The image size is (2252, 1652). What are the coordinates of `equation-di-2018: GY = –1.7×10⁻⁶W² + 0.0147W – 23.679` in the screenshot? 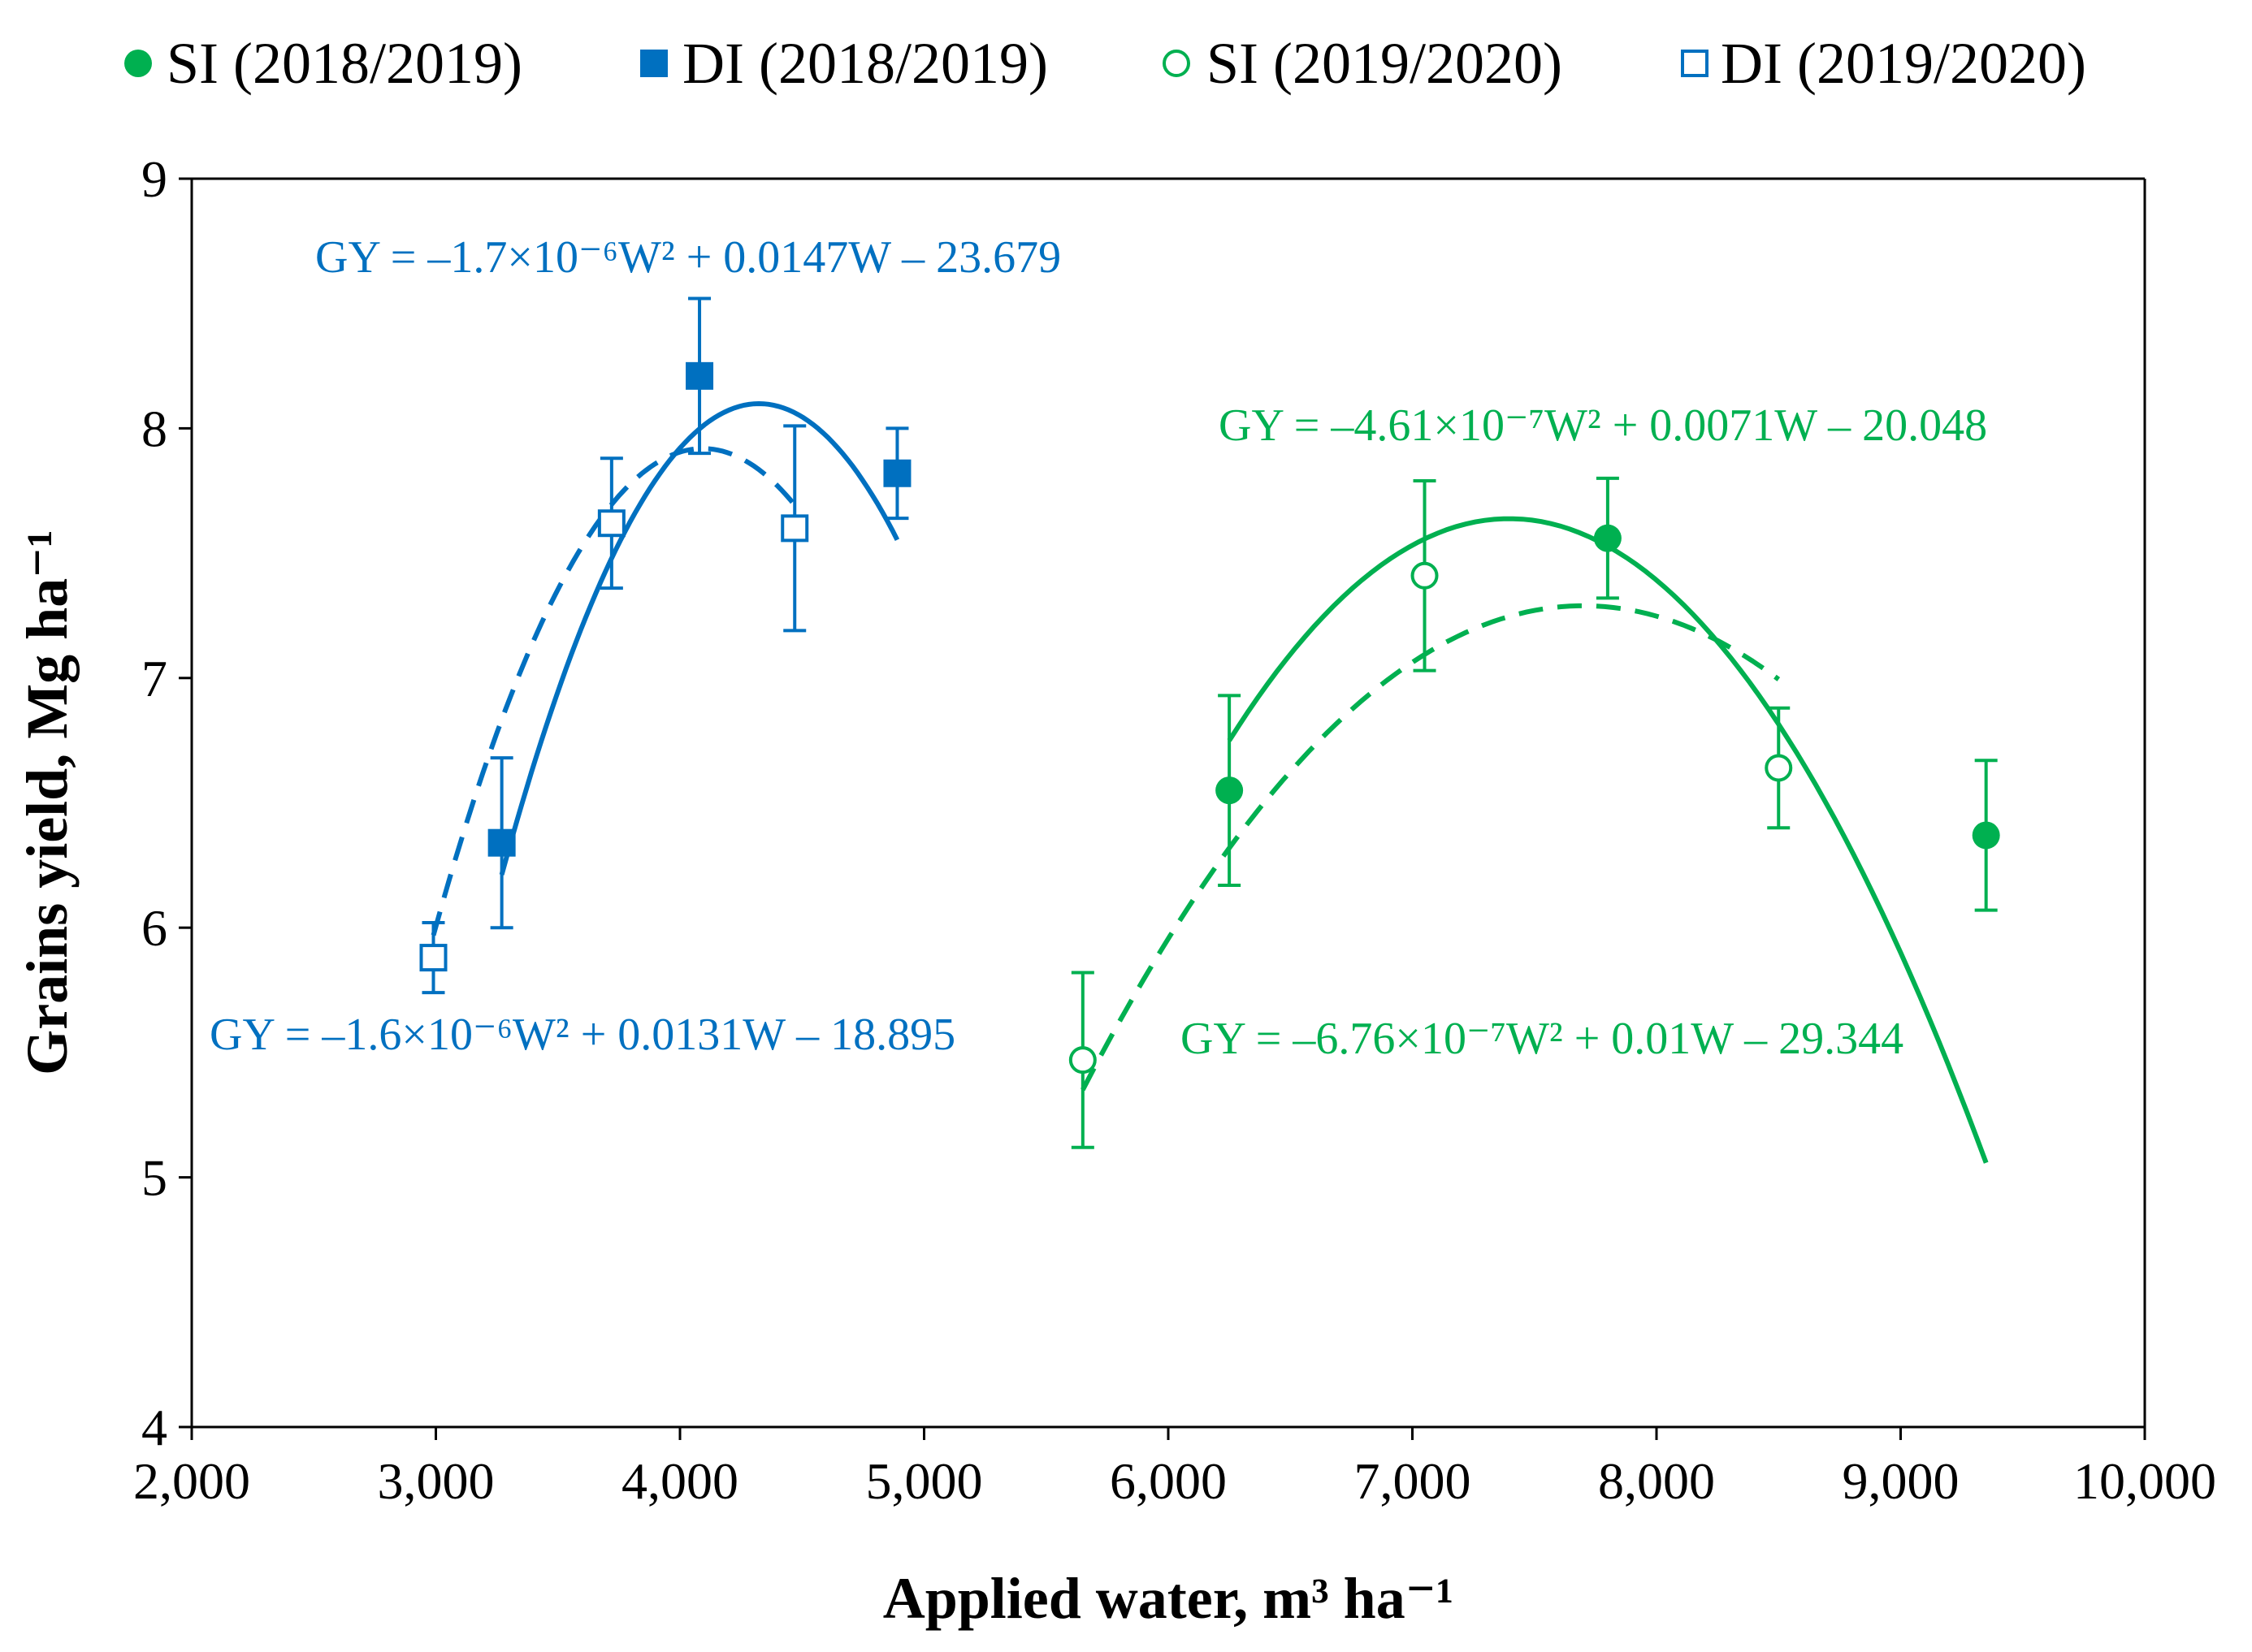 It's located at (688, 257).